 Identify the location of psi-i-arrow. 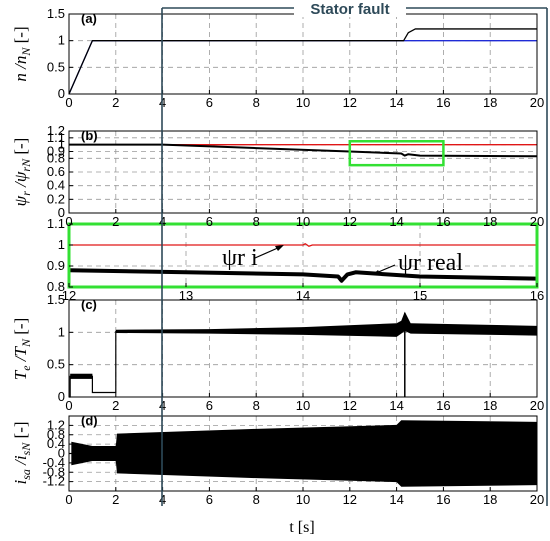
(267, 252).